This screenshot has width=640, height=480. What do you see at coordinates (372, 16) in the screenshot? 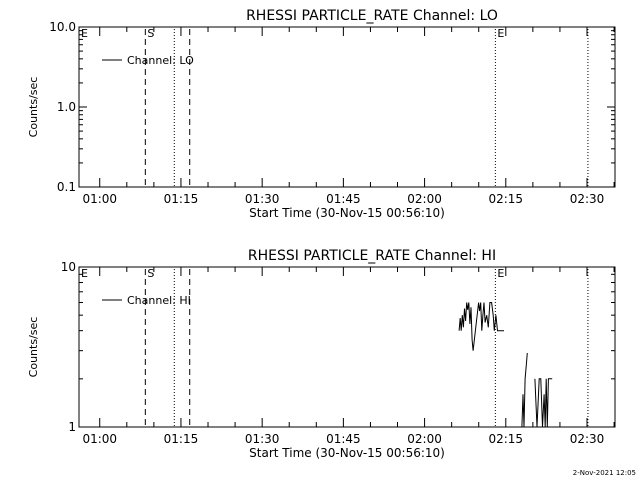
I see `chart-title: RHESSI PARTICLE_RATE Channel: LO` at bounding box center [372, 16].